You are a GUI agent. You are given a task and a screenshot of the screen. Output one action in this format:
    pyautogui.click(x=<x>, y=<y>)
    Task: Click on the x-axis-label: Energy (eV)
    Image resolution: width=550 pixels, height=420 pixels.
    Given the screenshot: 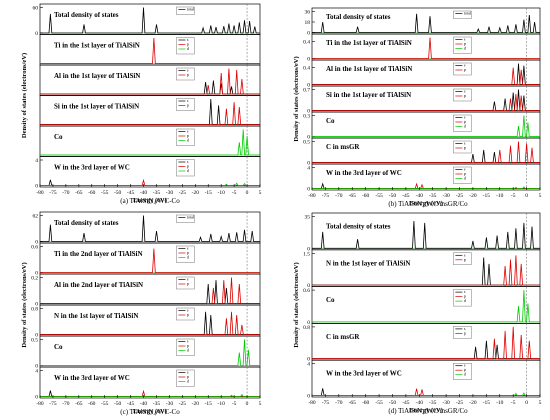 What is the action you would take?
    pyautogui.click(x=426, y=410)
    